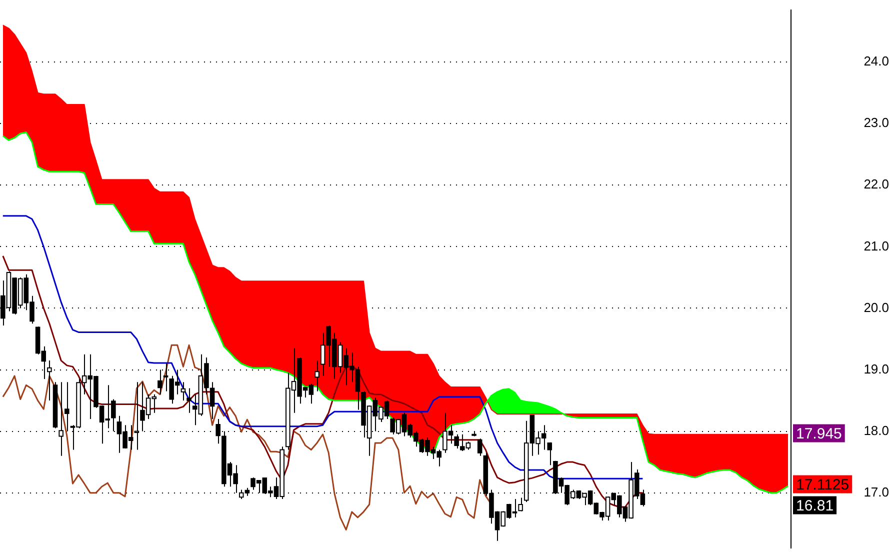 Image resolution: width=889 pixels, height=558 pixels. I want to click on y-tick-label: 19.0, so click(876, 368).